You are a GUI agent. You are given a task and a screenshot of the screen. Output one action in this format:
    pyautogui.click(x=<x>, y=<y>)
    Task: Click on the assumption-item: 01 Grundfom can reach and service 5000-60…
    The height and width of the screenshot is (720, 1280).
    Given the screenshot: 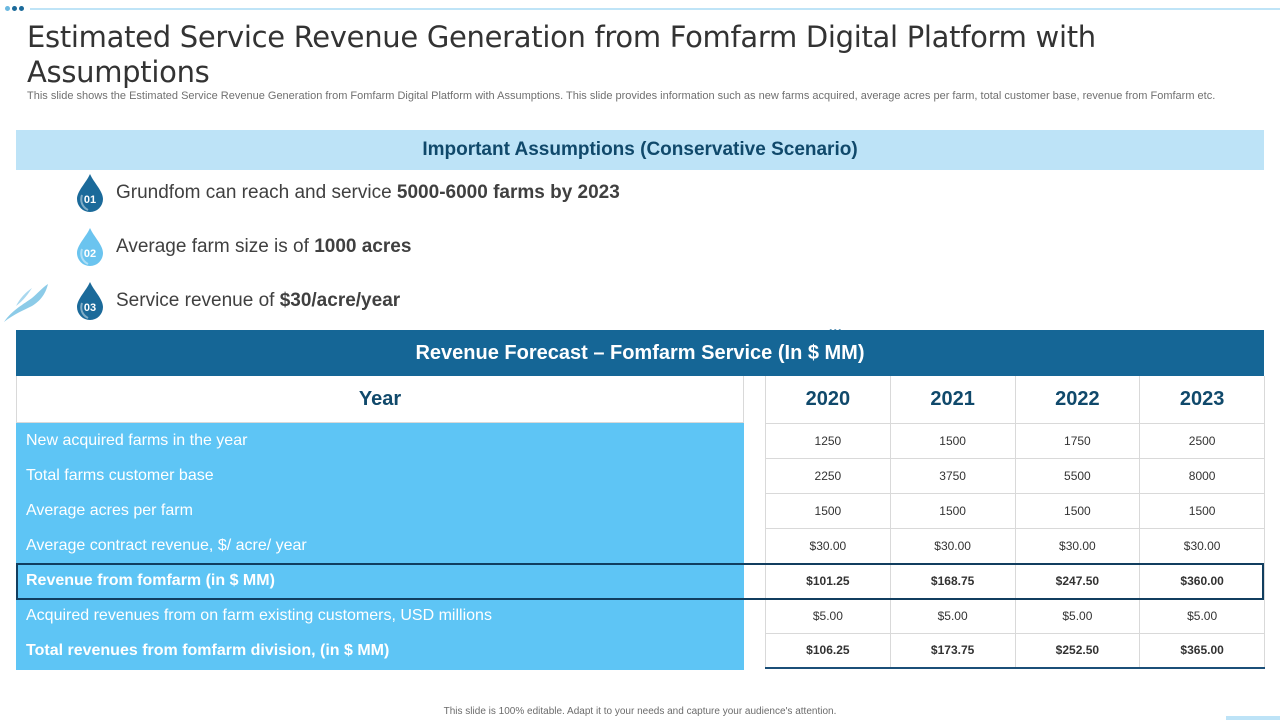 What is the action you would take?
    pyautogui.click(x=348, y=193)
    